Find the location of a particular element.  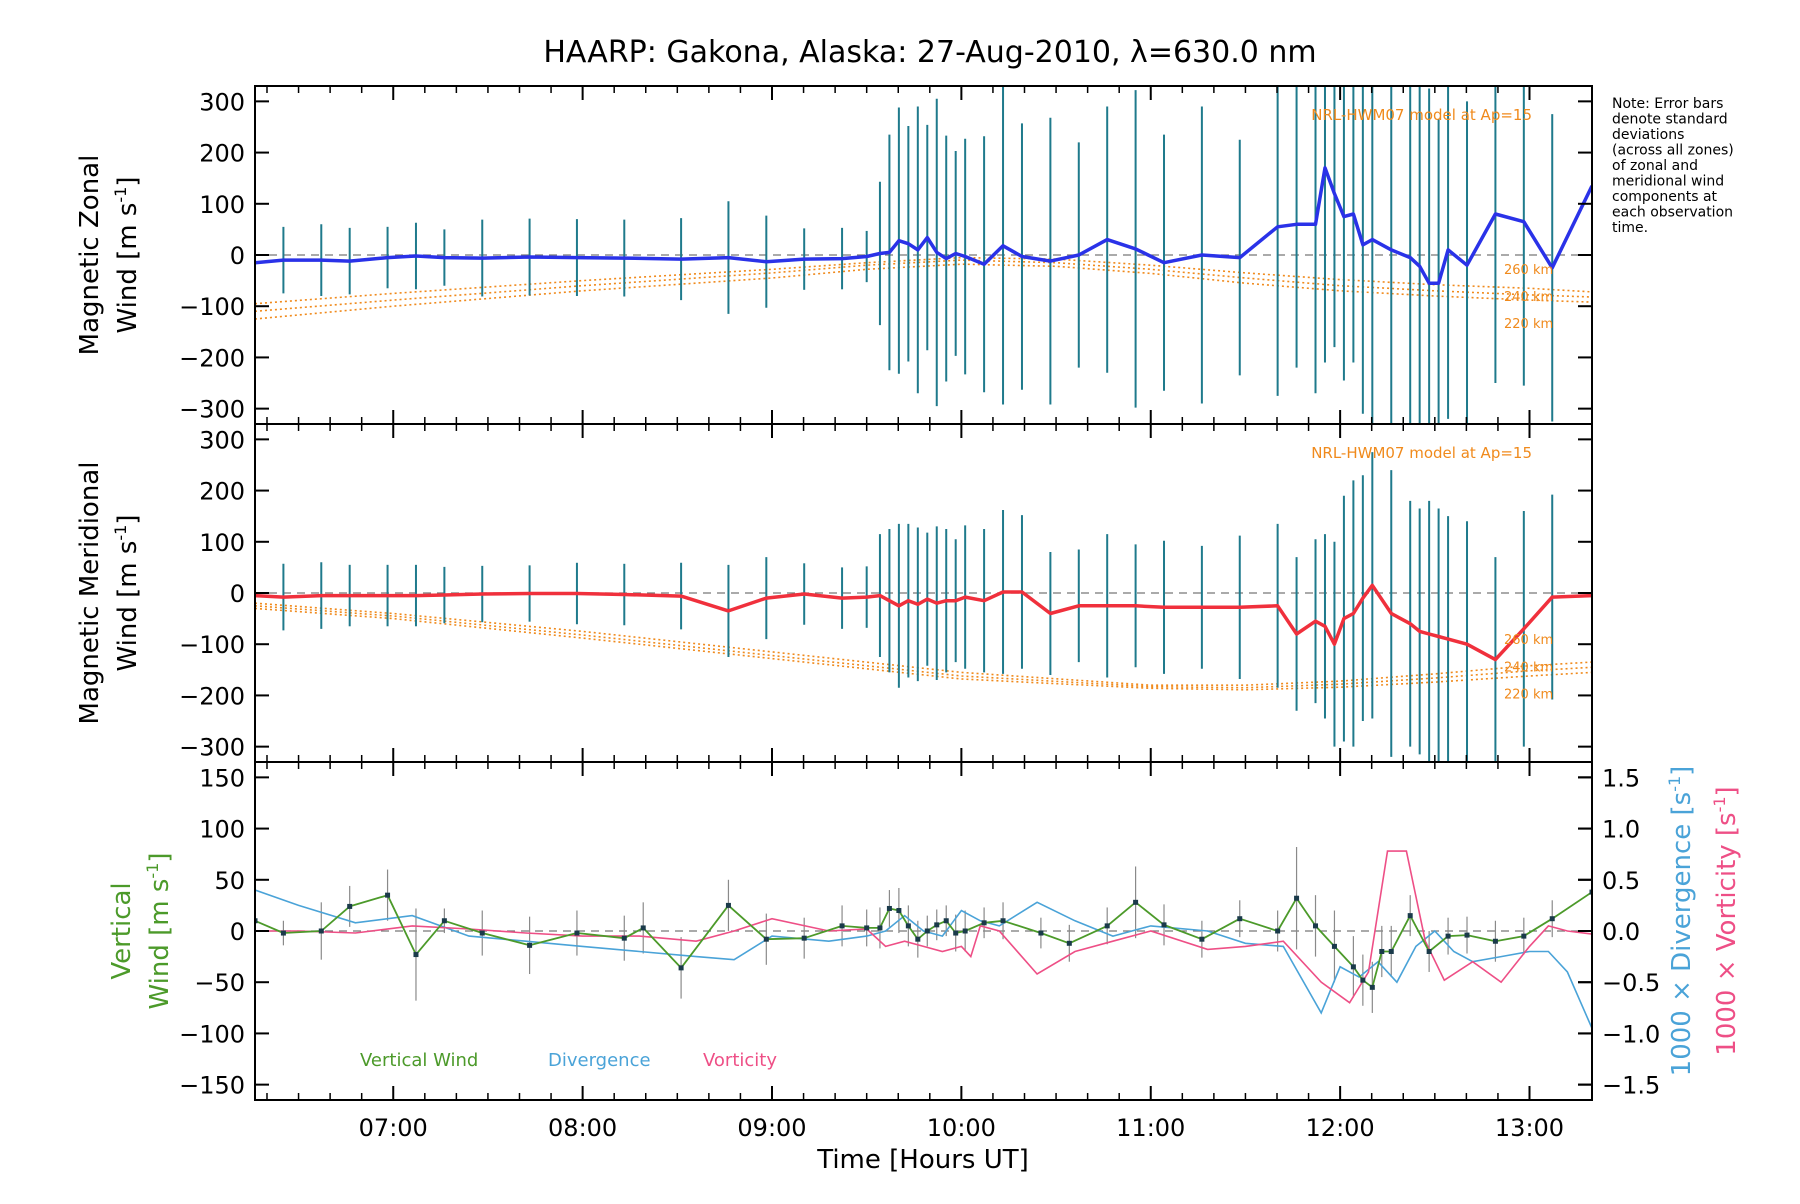

x-tick-label: 13:00 is located at coordinates (1529, 1128).